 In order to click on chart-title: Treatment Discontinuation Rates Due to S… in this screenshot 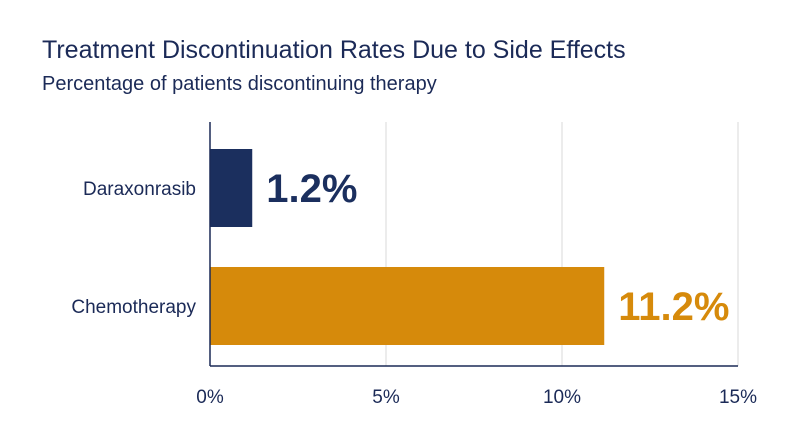, I will do `click(334, 50)`.